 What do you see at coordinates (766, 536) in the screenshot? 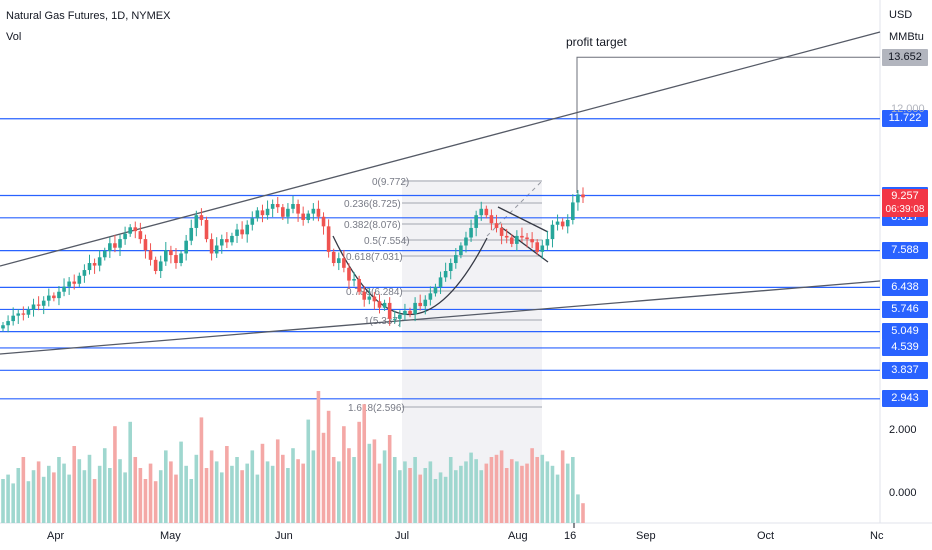
I see `time-axis-label: Oct` at bounding box center [766, 536].